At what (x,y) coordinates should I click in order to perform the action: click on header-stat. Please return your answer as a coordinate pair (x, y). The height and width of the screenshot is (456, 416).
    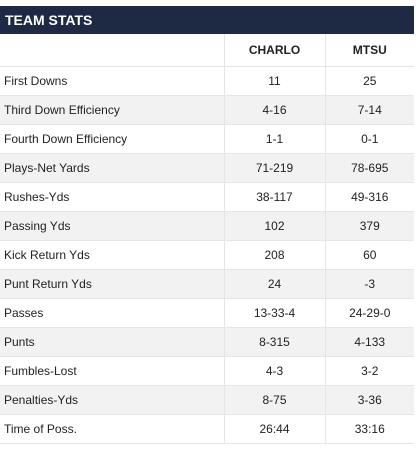
    Looking at the image, I should click on (112, 50).